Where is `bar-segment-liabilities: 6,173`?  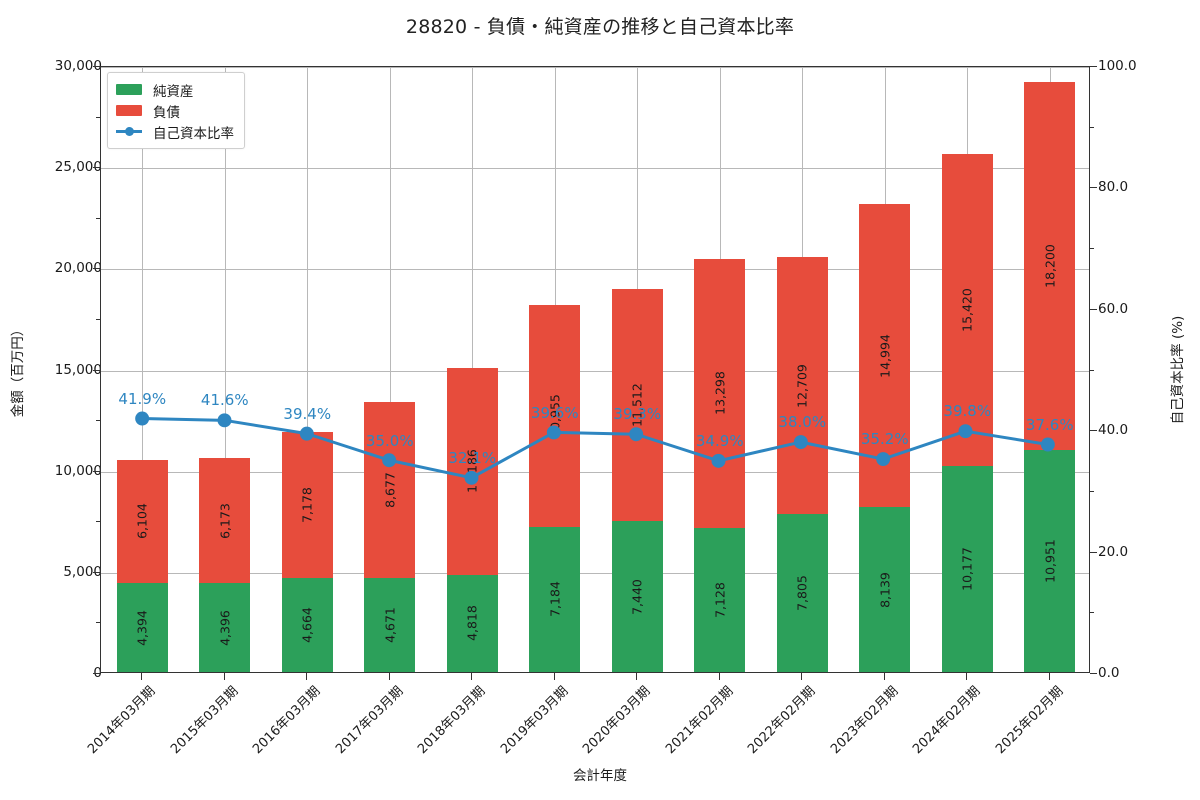
bar-segment-liabilities: 6,173 is located at coordinates (225, 521).